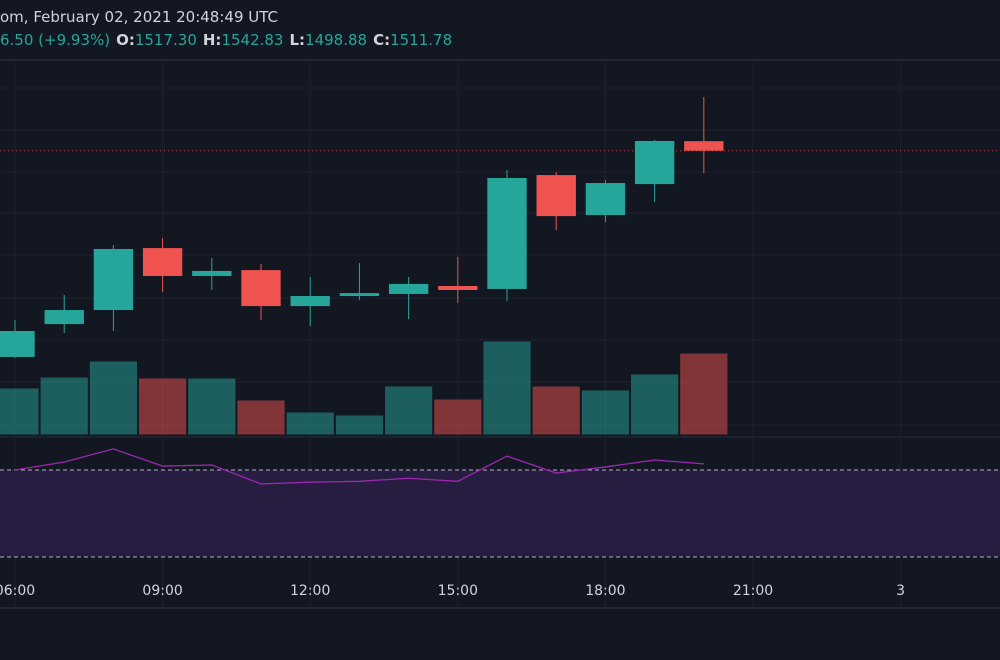 The image size is (1000, 660). I want to click on rsi-line, so click(359, 466).